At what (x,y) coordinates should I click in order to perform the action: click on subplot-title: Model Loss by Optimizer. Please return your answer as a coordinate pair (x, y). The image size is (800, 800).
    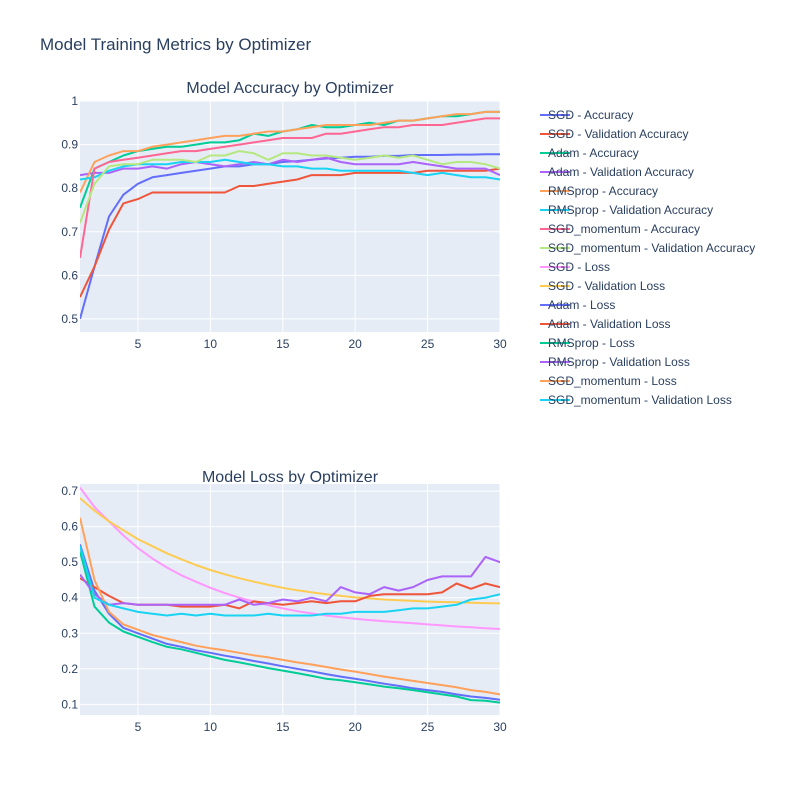
    Looking at the image, I should click on (290, 477).